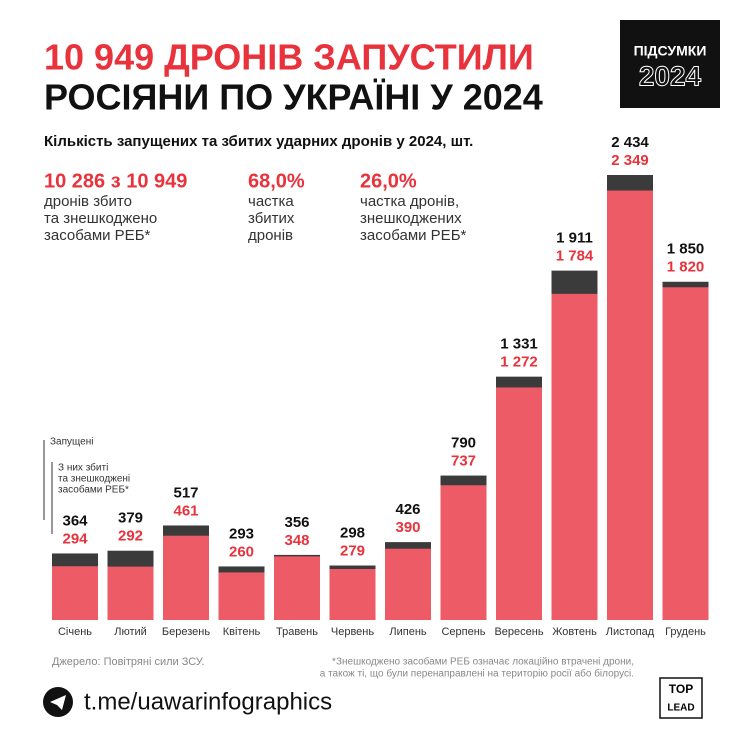 This screenshot has width=750, height=750. What do you see at coordinates (407, 527) in the screenshot?
I see `value-label-destroyed: 390` at bounding box center [407, 527].